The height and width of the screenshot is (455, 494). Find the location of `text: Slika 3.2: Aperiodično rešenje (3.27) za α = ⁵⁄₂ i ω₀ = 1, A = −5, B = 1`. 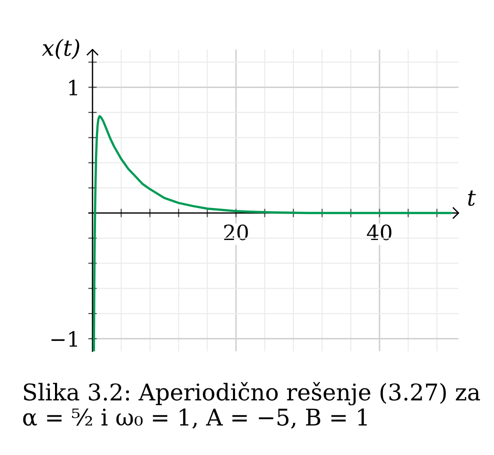

text: Slika 3.2: Aperiodično rešenje (3.27) za α = ⁵⁄₂ i ω₀ = 1, A = −5, B = 1 is located at coordinates (251, 405).